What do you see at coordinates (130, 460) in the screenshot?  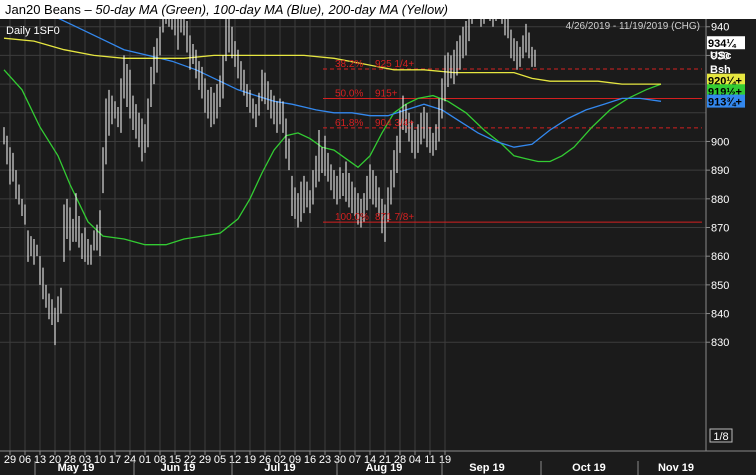 I see `date-tick-label: 24` at bounding box center [130, 460].